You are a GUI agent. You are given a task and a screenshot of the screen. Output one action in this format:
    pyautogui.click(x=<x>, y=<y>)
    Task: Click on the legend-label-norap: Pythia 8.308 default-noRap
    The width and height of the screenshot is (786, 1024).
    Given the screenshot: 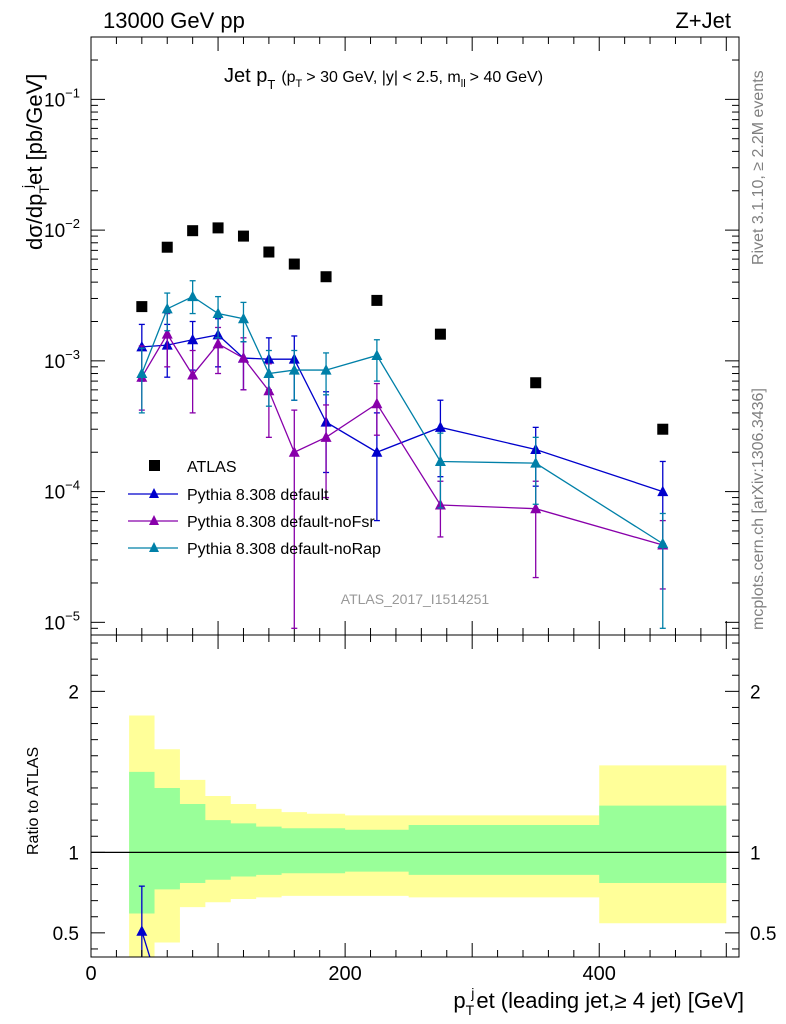 What is the action you would take?
    pyautogui.click(x=284, y=549)
    